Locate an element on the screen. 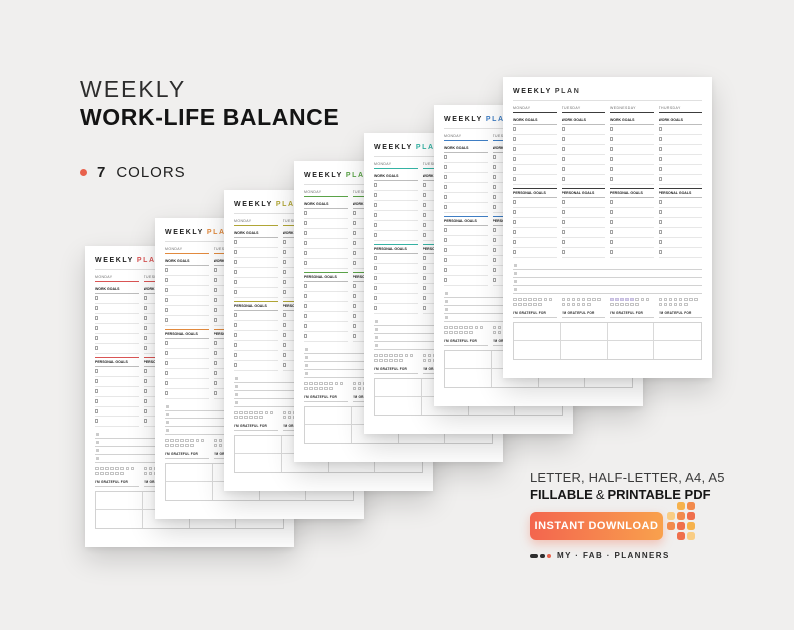  day-name: TUESDAY is located at coordinates (583, 109).